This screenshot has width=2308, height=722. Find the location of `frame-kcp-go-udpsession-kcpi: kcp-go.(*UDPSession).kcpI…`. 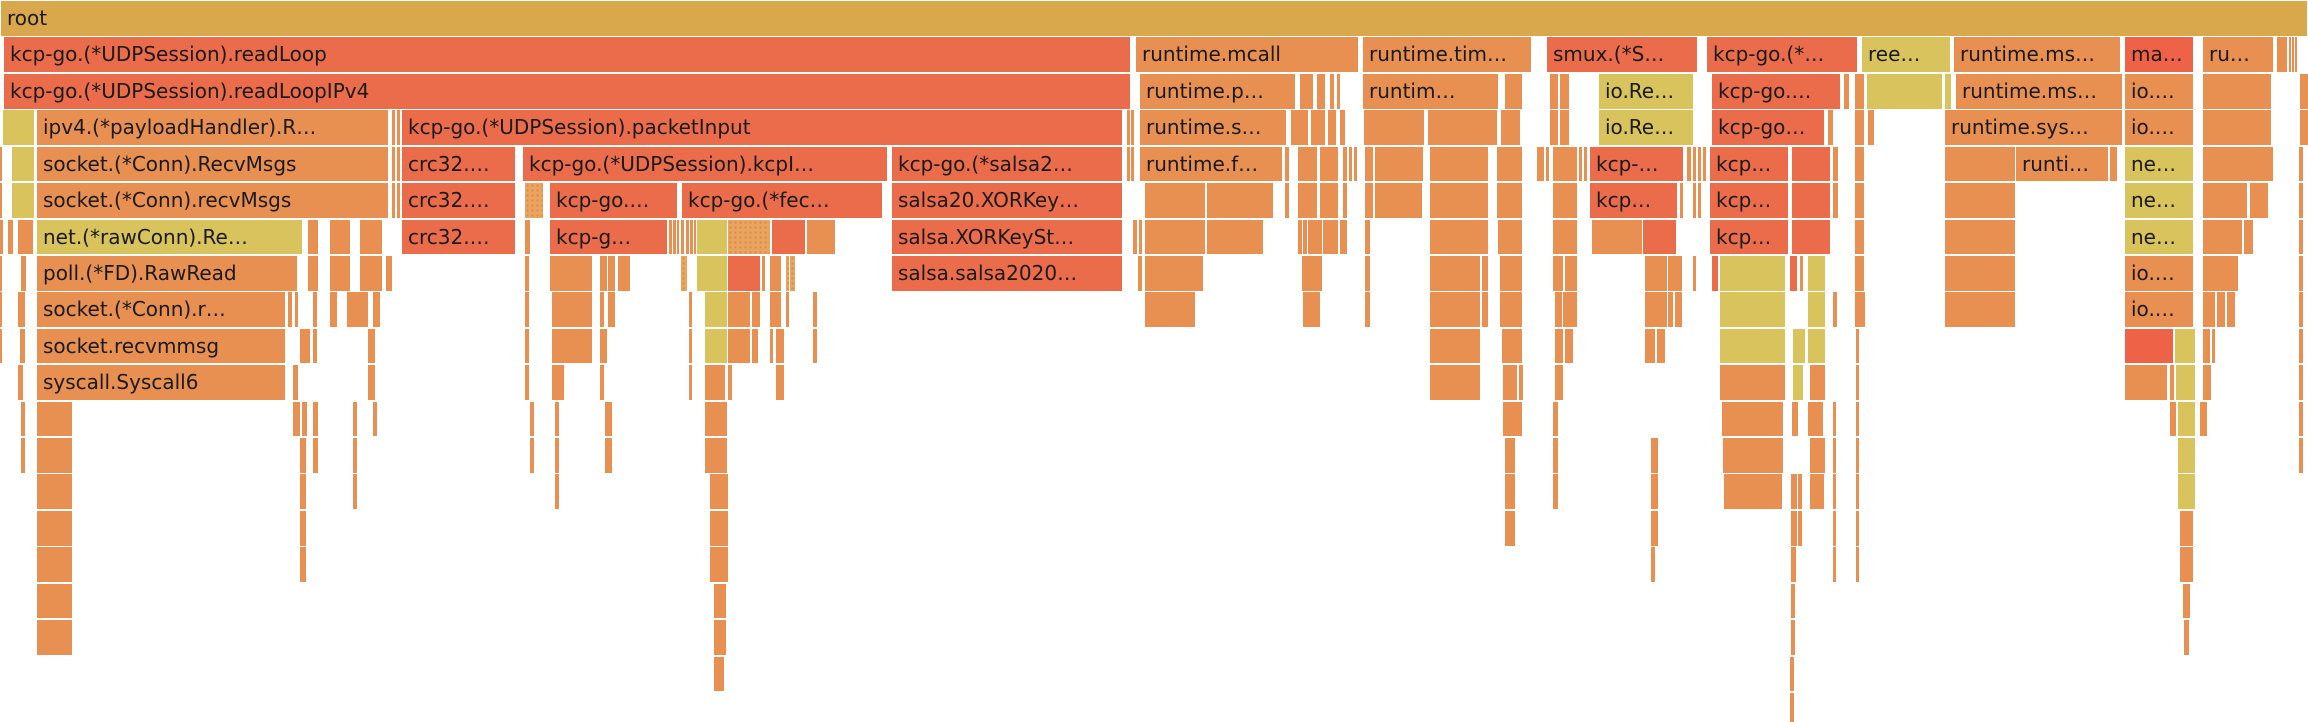

frame-kcp-go-udpsession-kcpi: kcp-go.(*UDPSession).kcpI… is located at coordinates (705, 164).